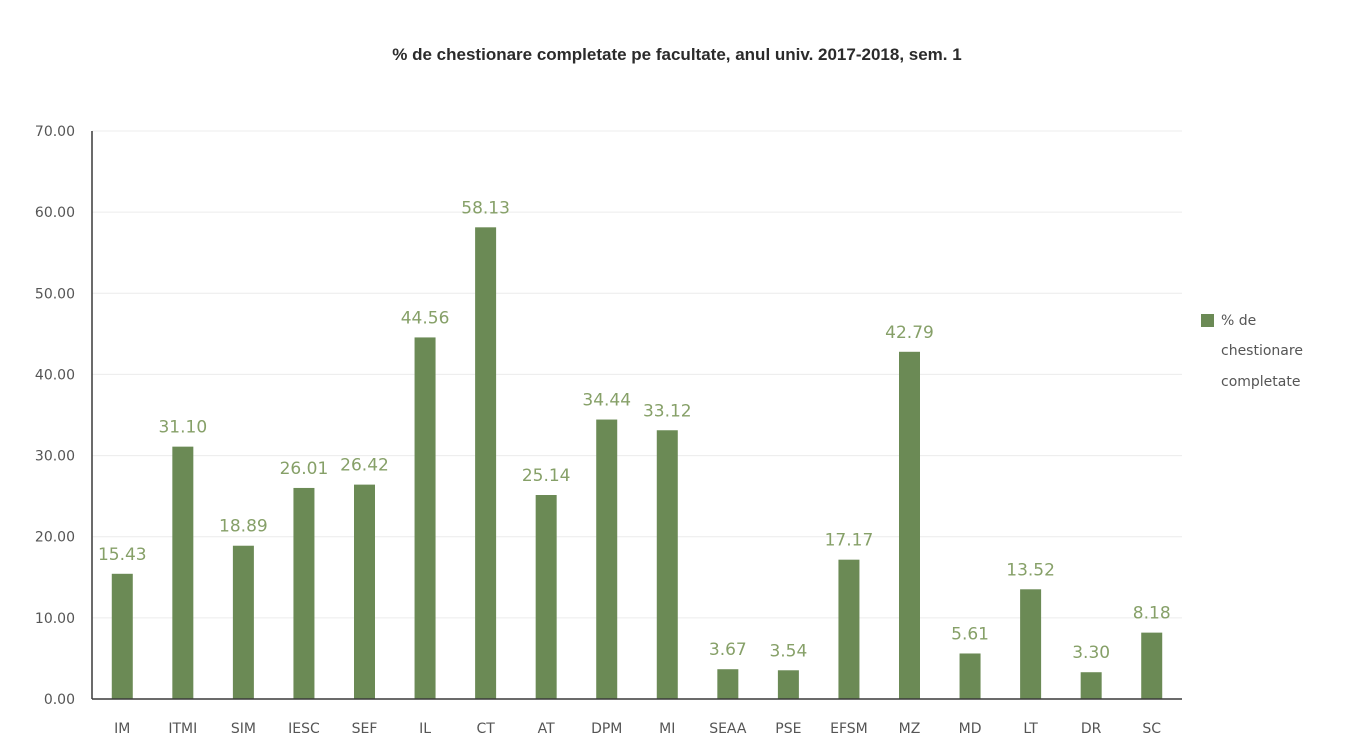 The height and width of the screenshot is (748, 1348). What do you see at coordinates (849, 729) in the screenshot?
I see `x-tick-label: EFSM` at bounding box center [849, 729].